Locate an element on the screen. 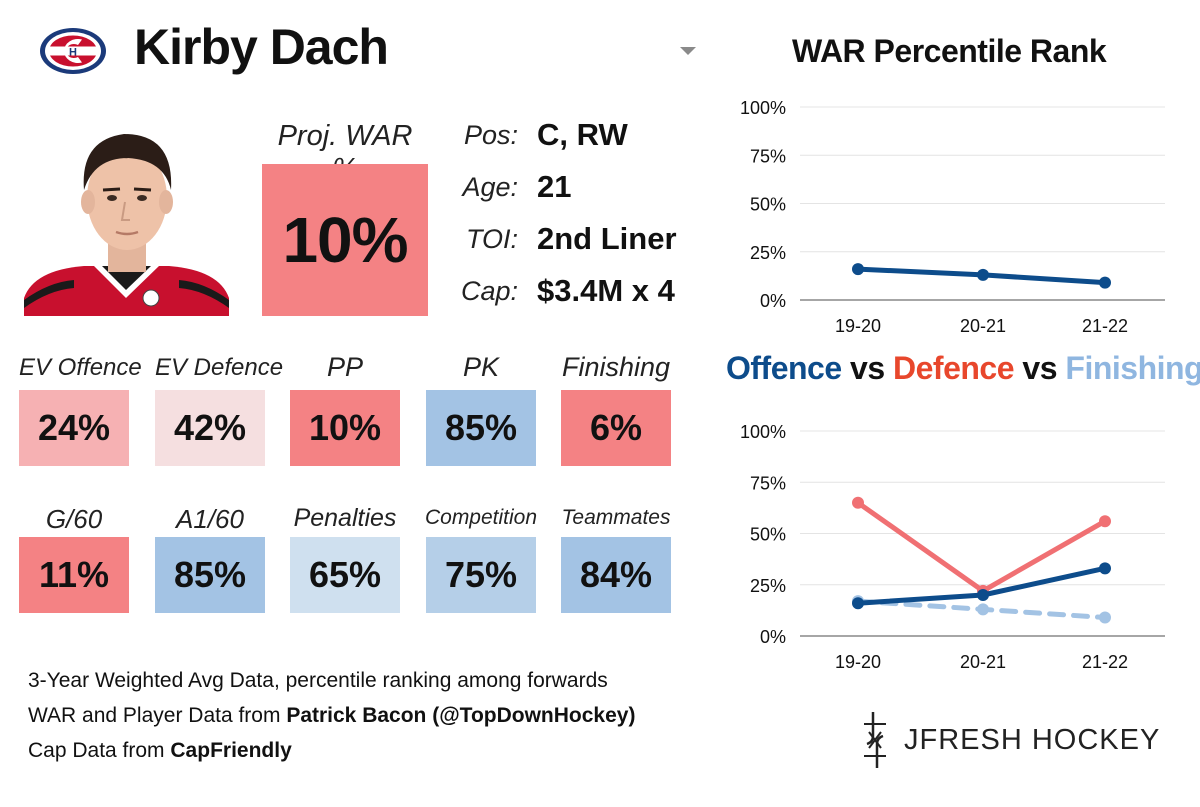 Image resolution: width=1200 pixels, height=807 pixels. competition-tile: 75% is located at coordinates (481, 575).